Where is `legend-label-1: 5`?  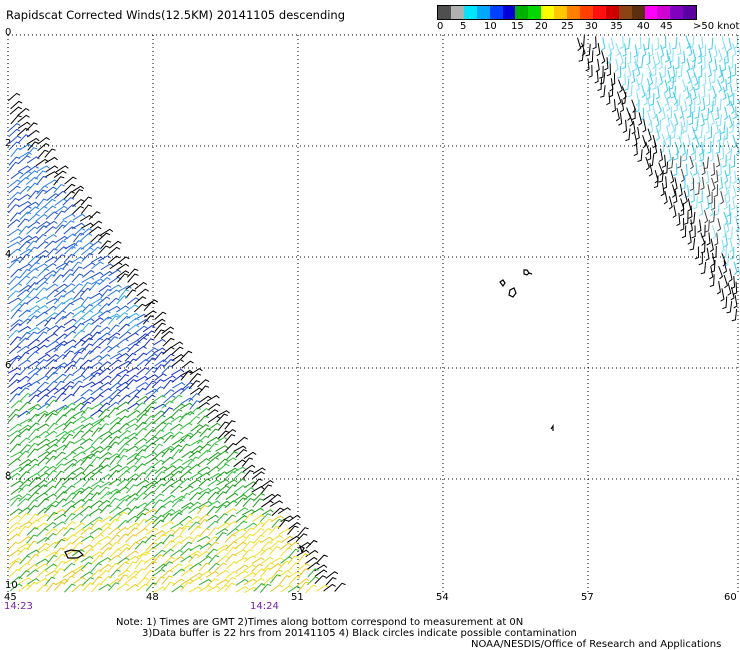
legend-label-1: 5 is located at coordinates (463, 26).